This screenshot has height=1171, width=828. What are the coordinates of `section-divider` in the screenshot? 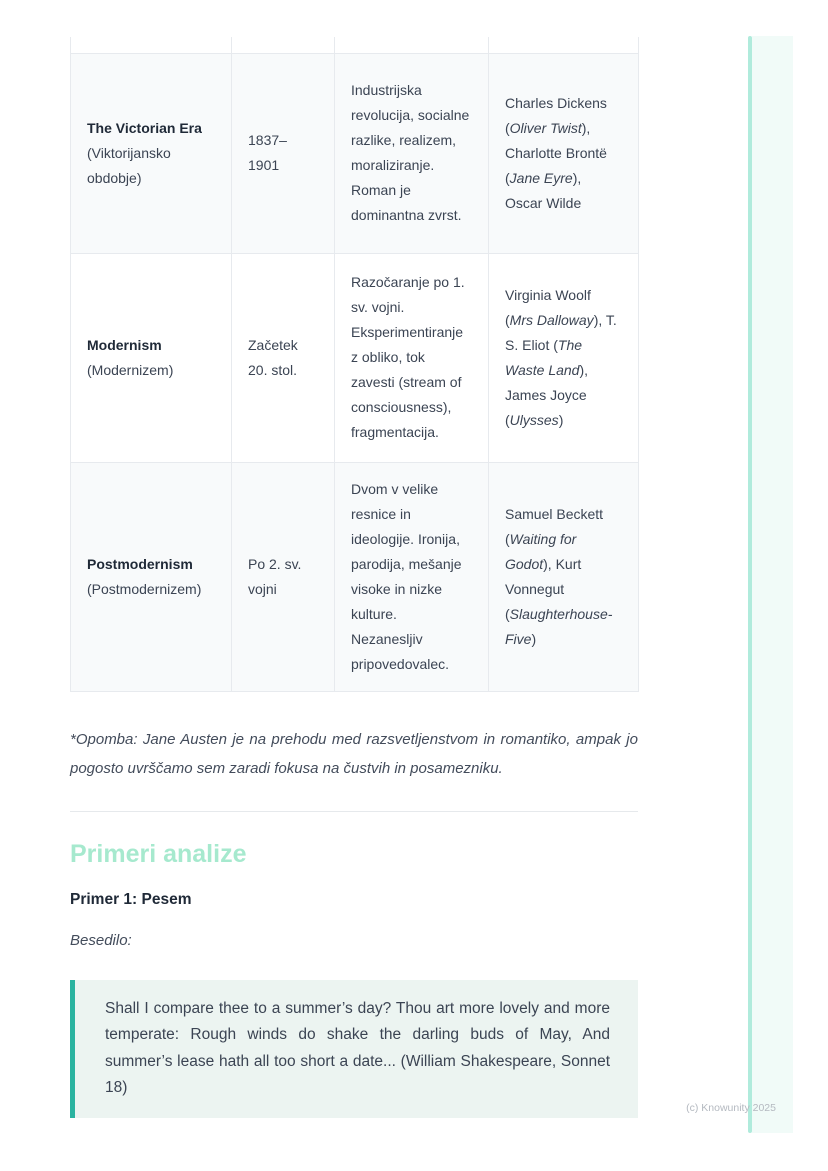 It's located at (354, 811).